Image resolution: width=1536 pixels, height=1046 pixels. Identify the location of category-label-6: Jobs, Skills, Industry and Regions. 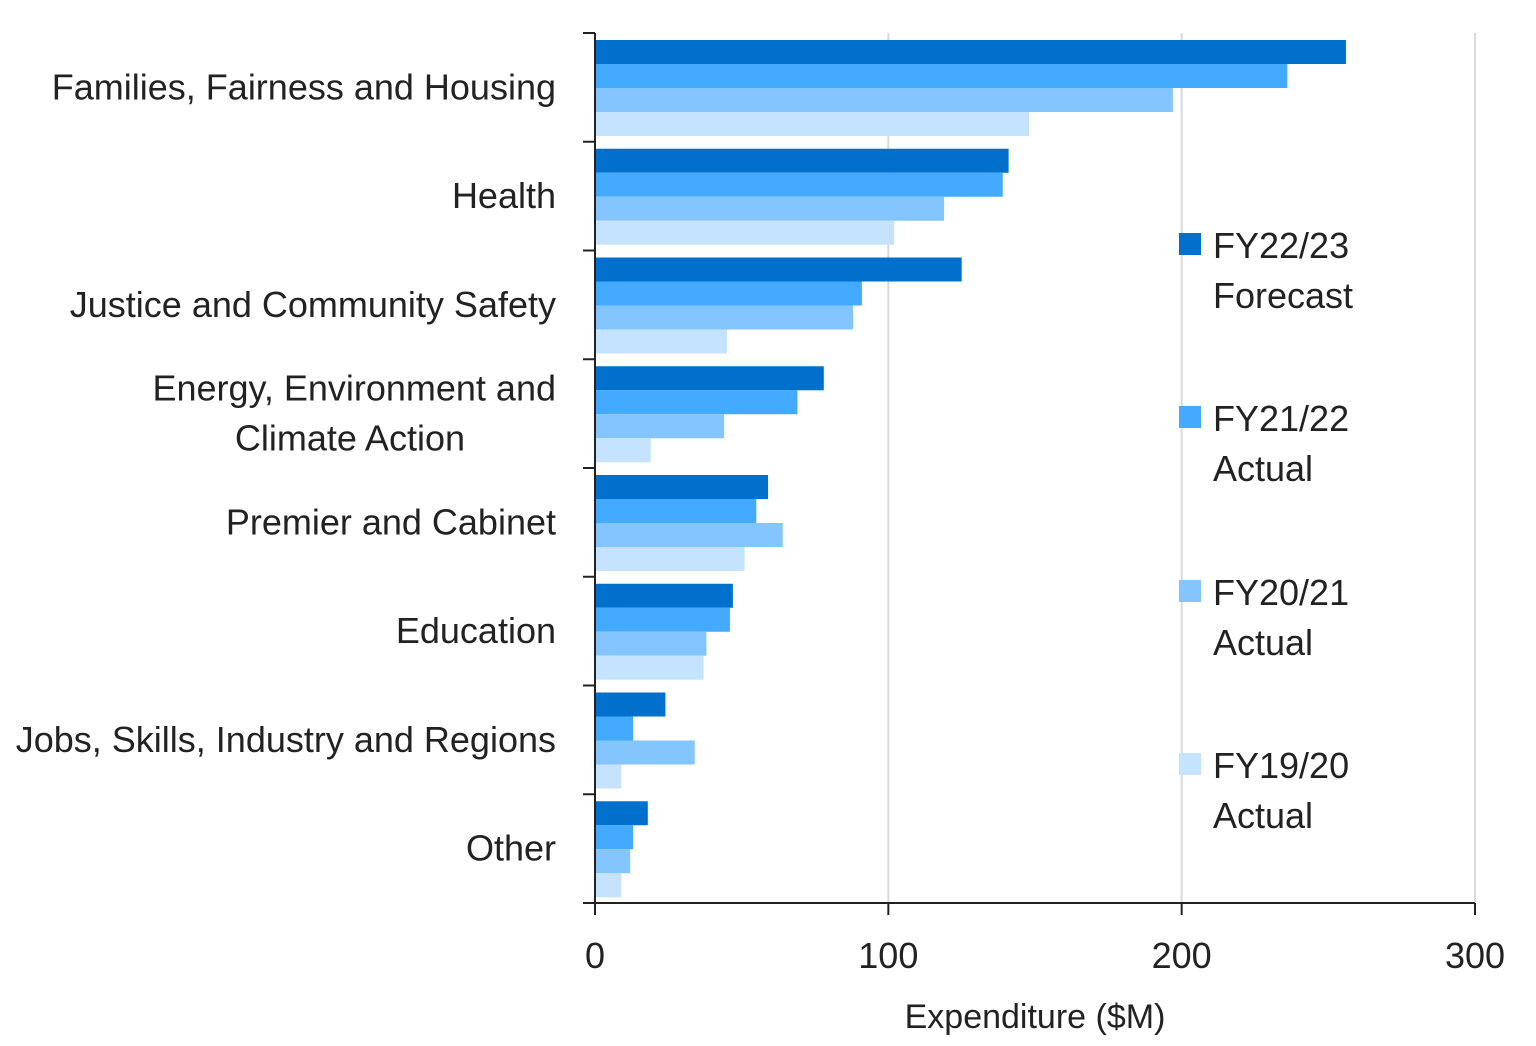
(286, 739).